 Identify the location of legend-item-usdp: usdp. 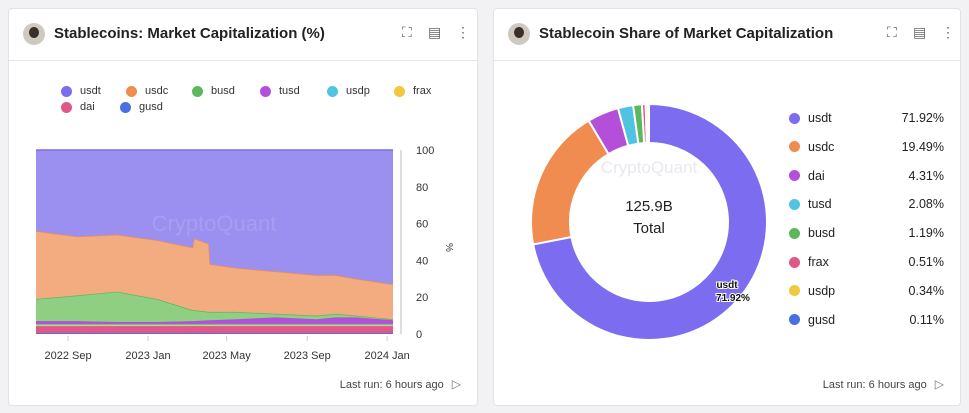
(348, 91).